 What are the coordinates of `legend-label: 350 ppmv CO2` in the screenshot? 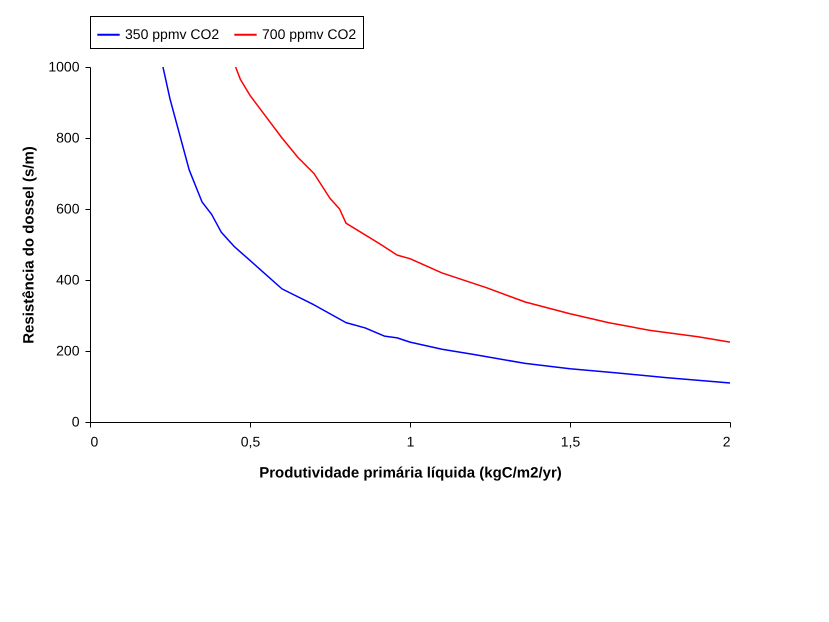 It's located at (172, 34).